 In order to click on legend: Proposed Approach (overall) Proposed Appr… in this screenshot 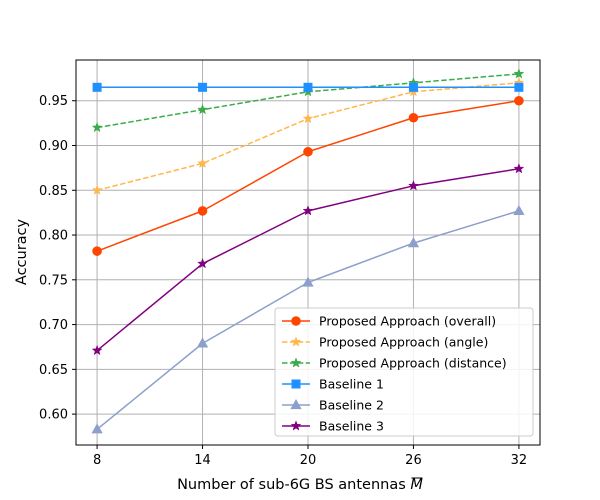, I will do `click(404, 372)`.